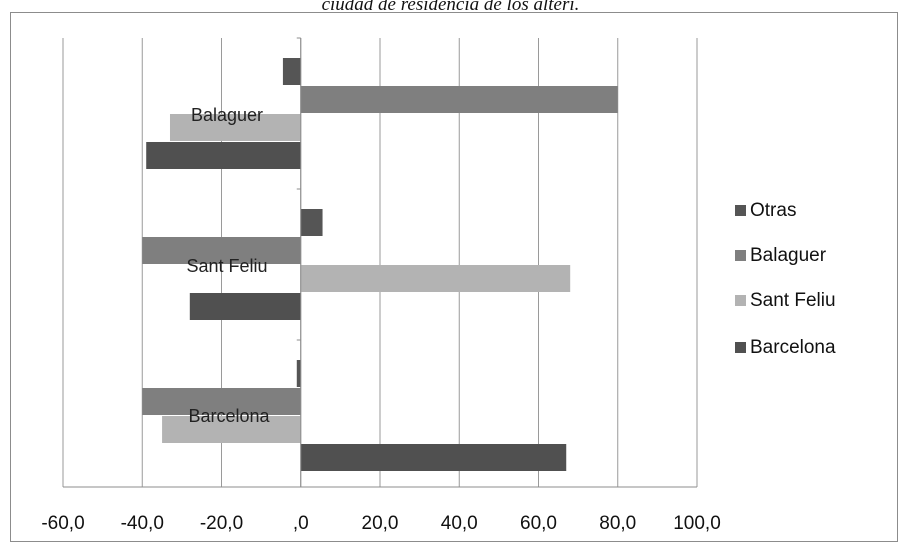 The width and height of the screenshot is (901, 547). I want to click on x-tick-label: 20,0, so click(380, 523).